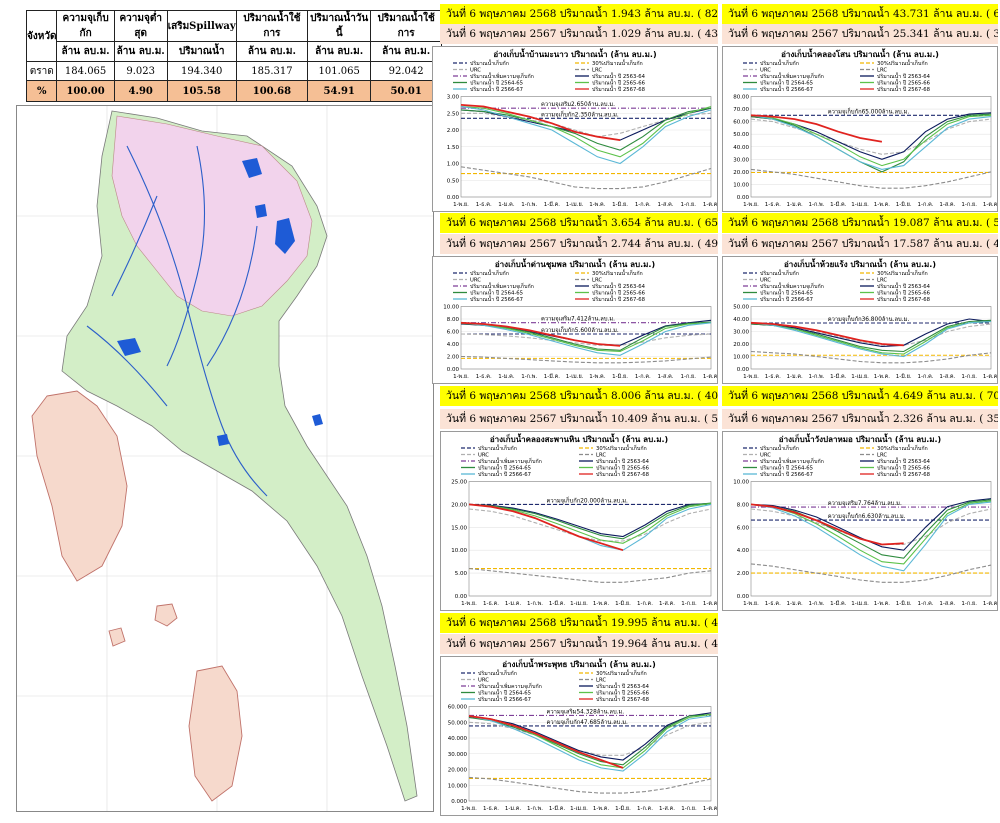 The image size is (1000, 823). I want to click on capacity-annotation: ความจุเสริม54.328ล้าน.ลบ.ม., so click(585, 711).